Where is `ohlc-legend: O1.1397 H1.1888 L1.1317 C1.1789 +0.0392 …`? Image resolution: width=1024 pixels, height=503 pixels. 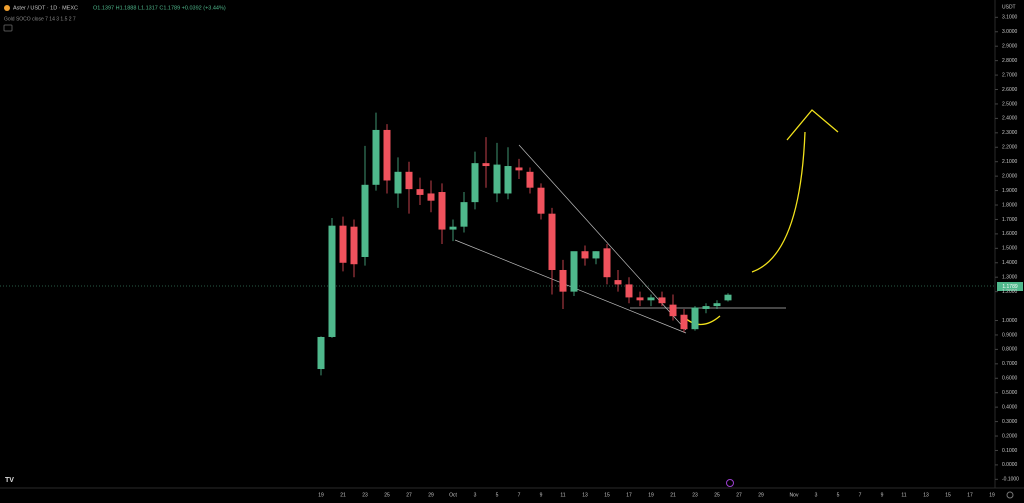
ohlc-legend: O1.1397 H1.1888 L1.1317 C1.1789 +0.0392 … is located at coordinates (159, 8).